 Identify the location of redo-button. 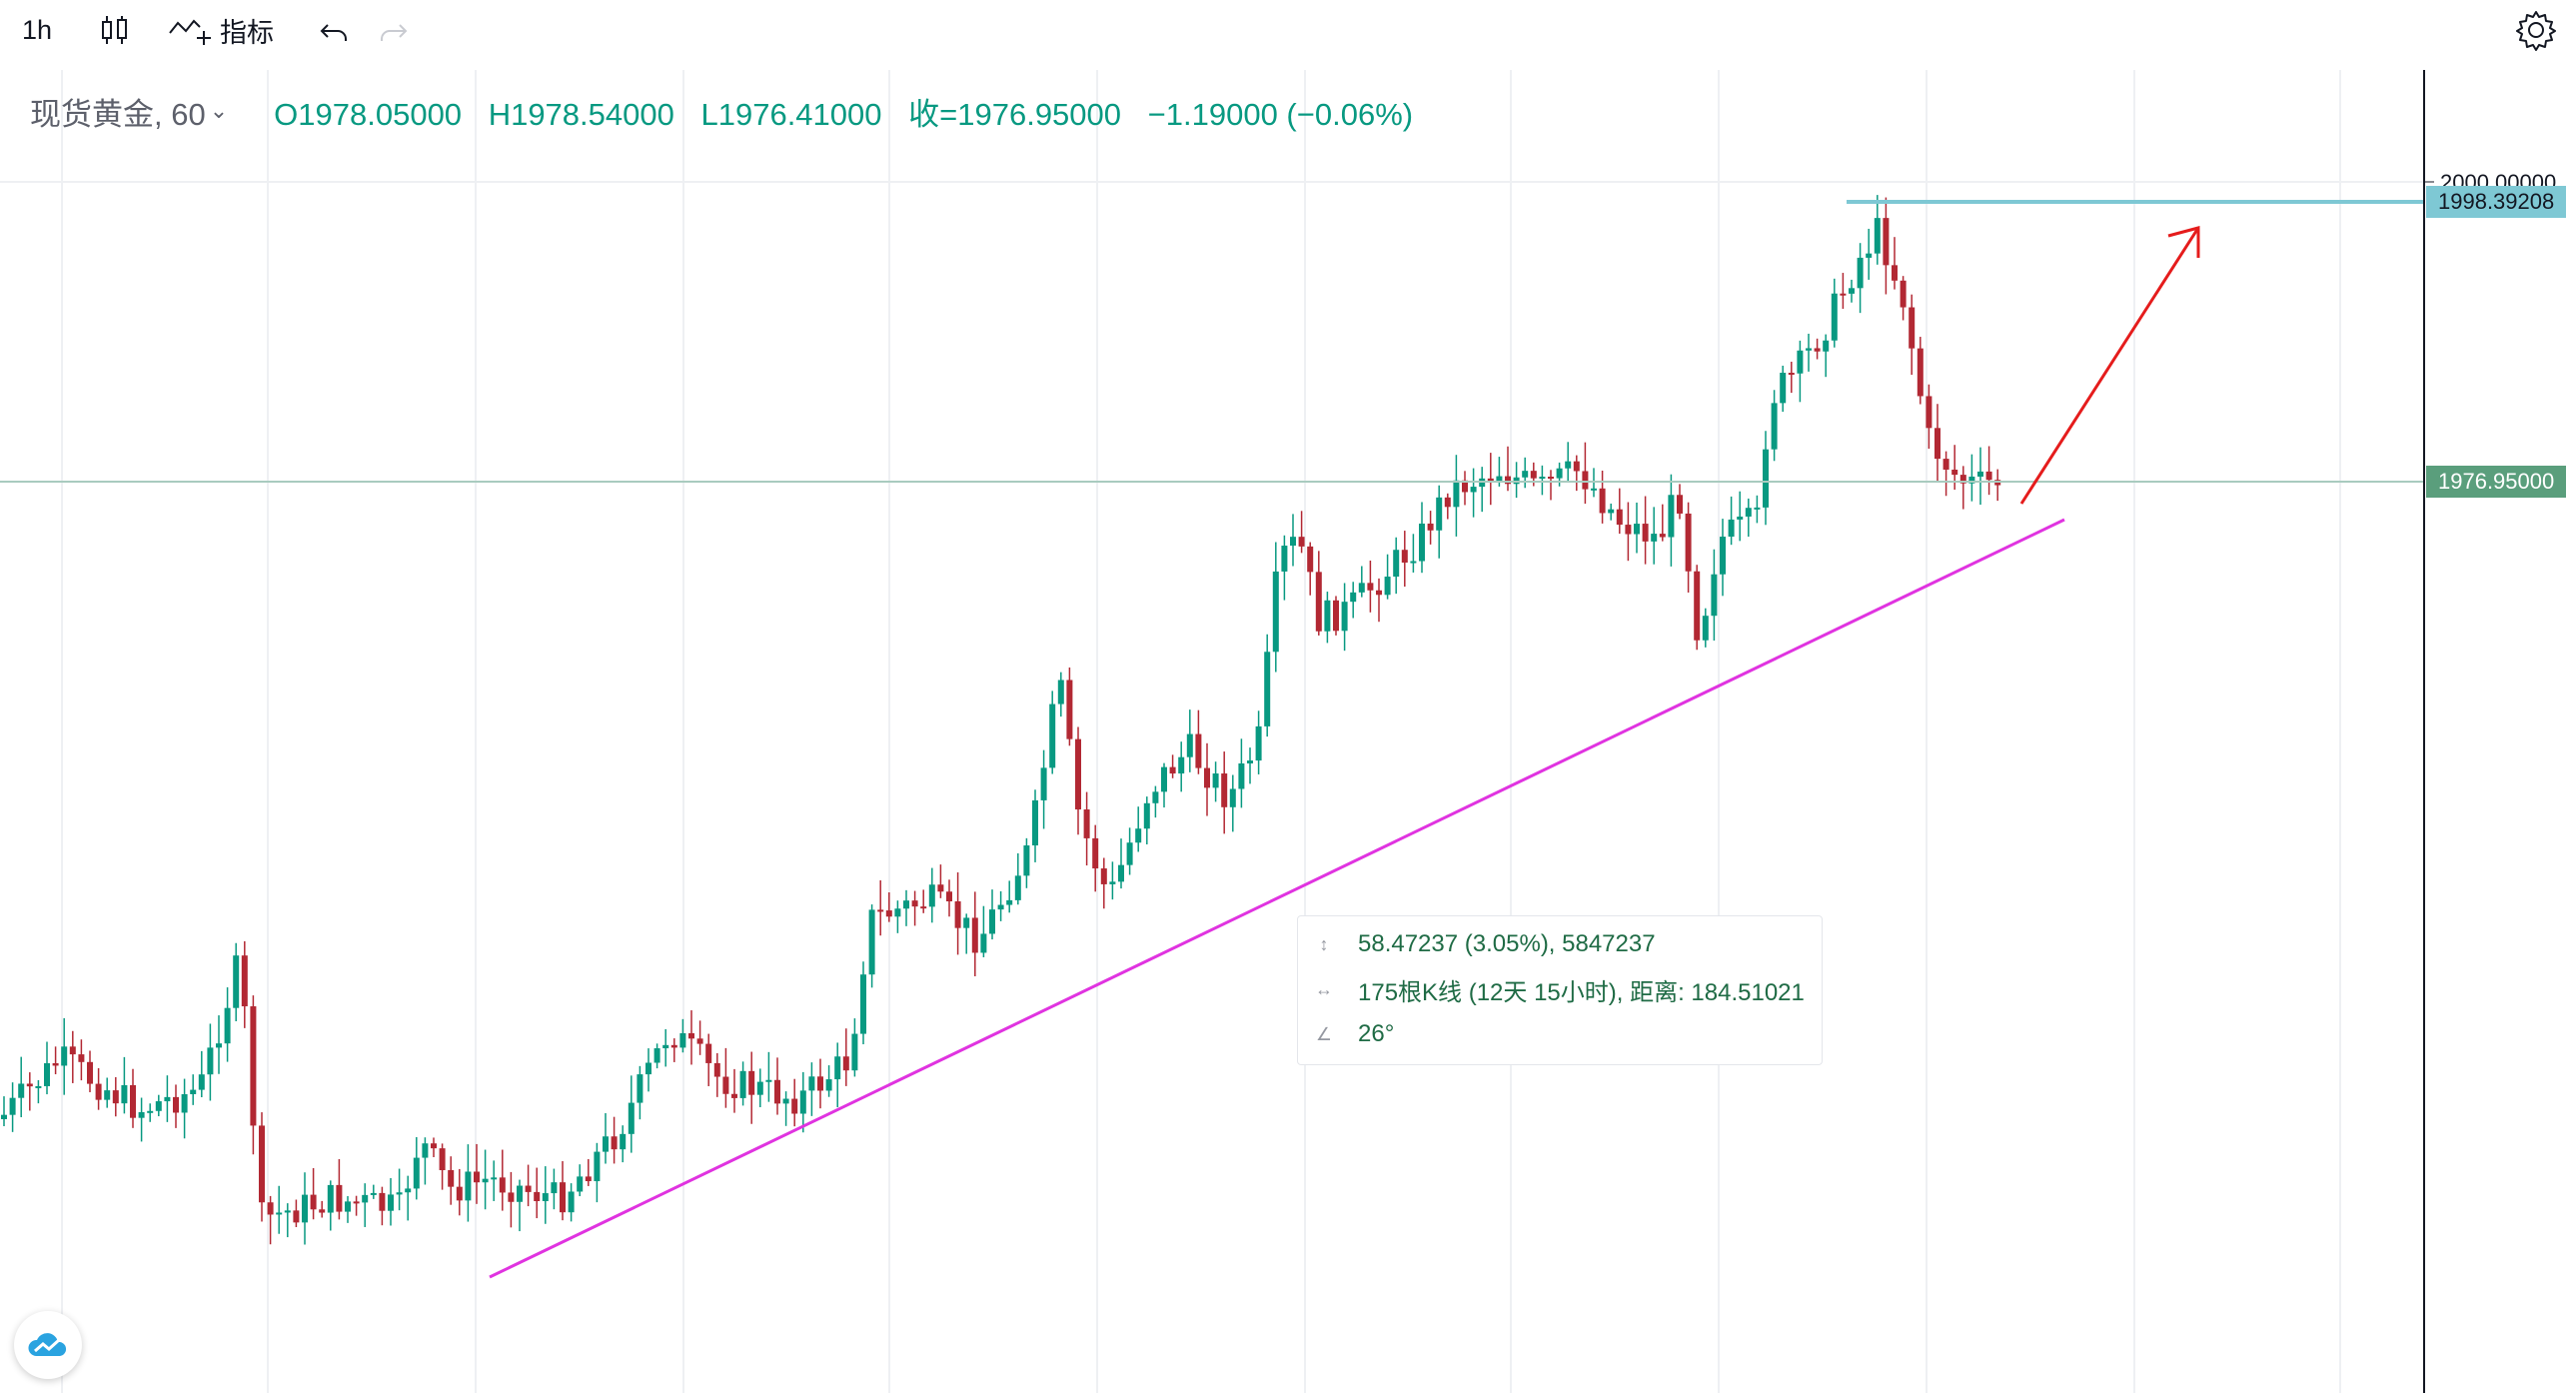
(393, 30).